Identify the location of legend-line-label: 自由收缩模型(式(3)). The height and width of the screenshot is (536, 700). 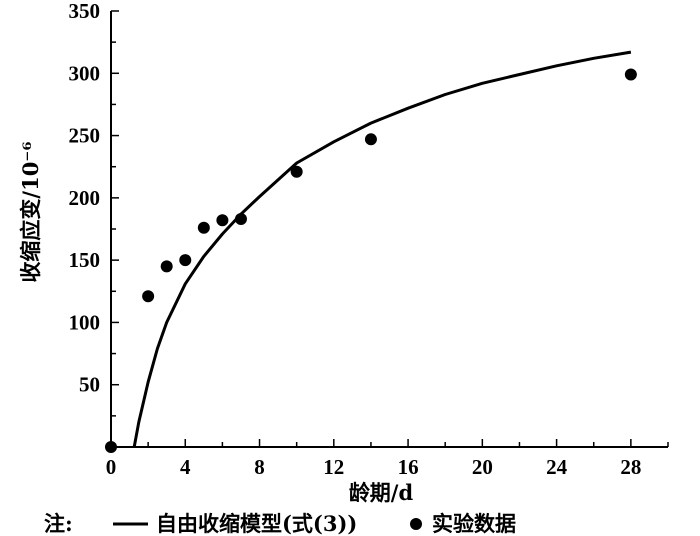
(256, 523).